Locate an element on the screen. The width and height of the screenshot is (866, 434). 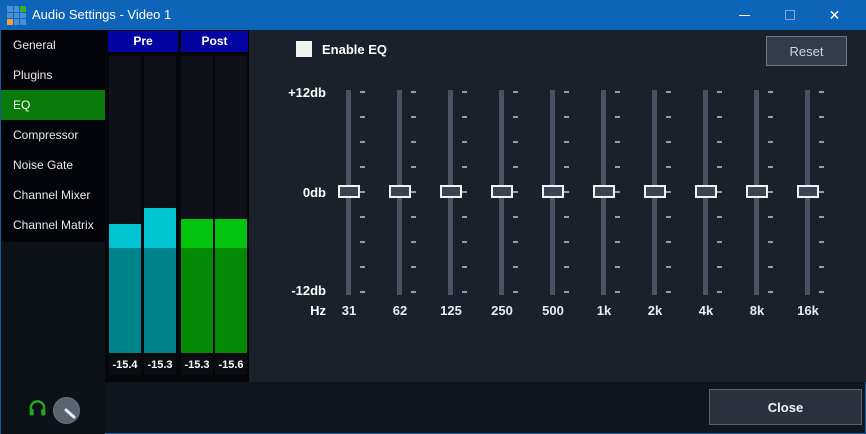
enable-eq-checkbox is located at coordinates (304, 49).